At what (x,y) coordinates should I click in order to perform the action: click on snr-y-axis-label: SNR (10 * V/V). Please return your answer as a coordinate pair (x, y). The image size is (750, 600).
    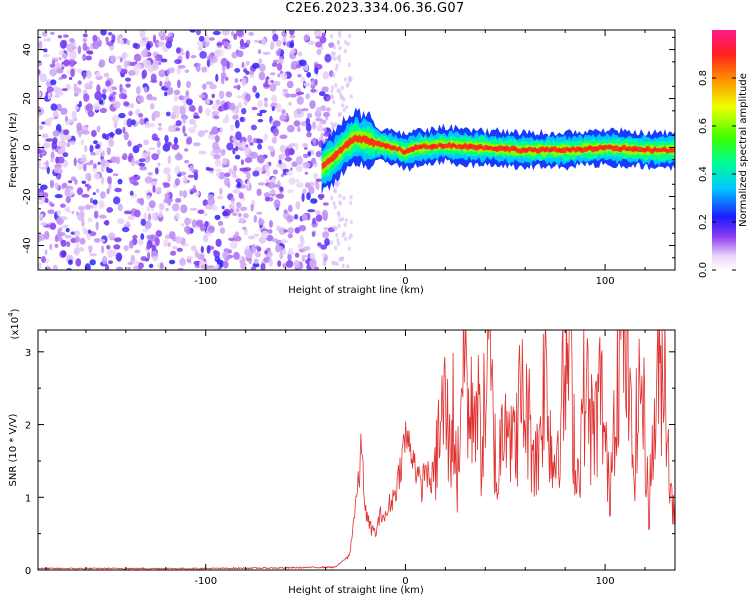
    Looking at the image, I should click on (13, 449).